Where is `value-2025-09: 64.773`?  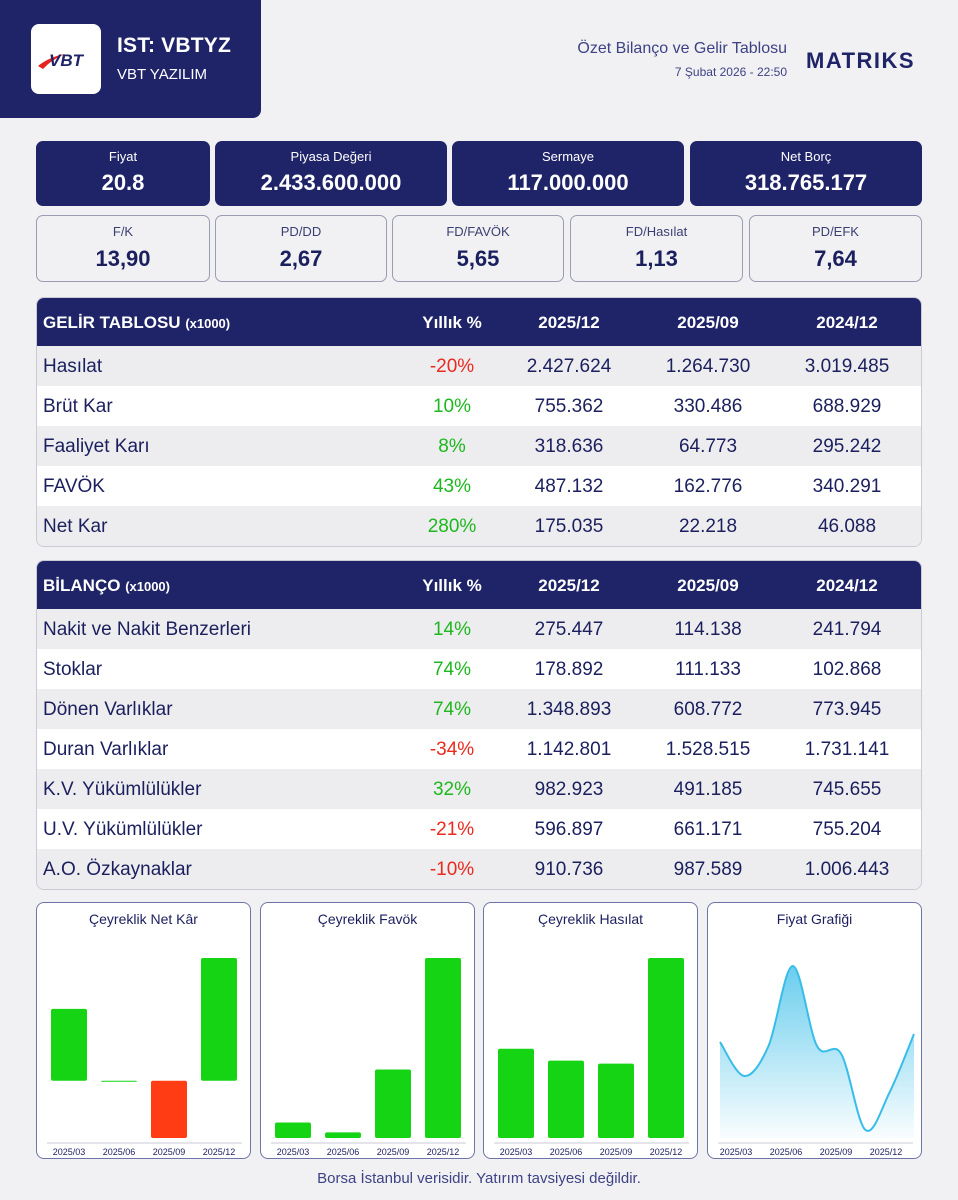 value-2025-09: 64.773 is located at coordinates (708, 446).